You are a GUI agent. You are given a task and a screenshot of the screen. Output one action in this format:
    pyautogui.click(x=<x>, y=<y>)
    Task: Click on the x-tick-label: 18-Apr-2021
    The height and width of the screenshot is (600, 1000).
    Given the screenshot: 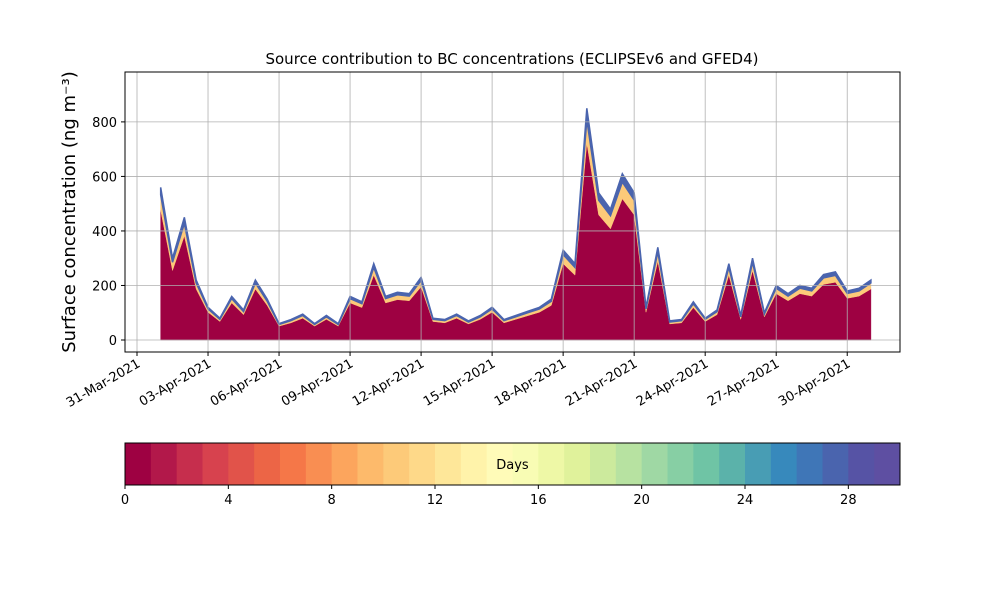 What is the action you would take?
    pyautogui.click(x=530, y=382)
    